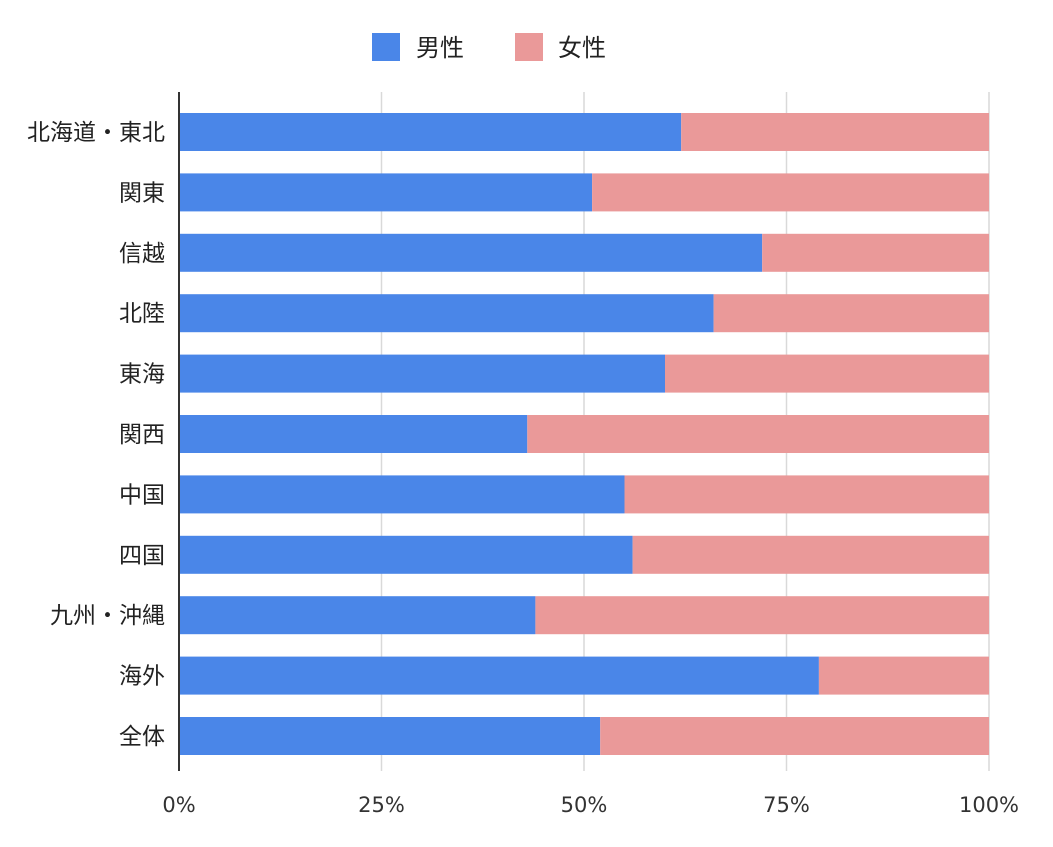 The height and width of the screenshot is (847, 1053). Describe the element at coordinates (142, 556) in the screenshot. I see `category-label: 四国` at that location.